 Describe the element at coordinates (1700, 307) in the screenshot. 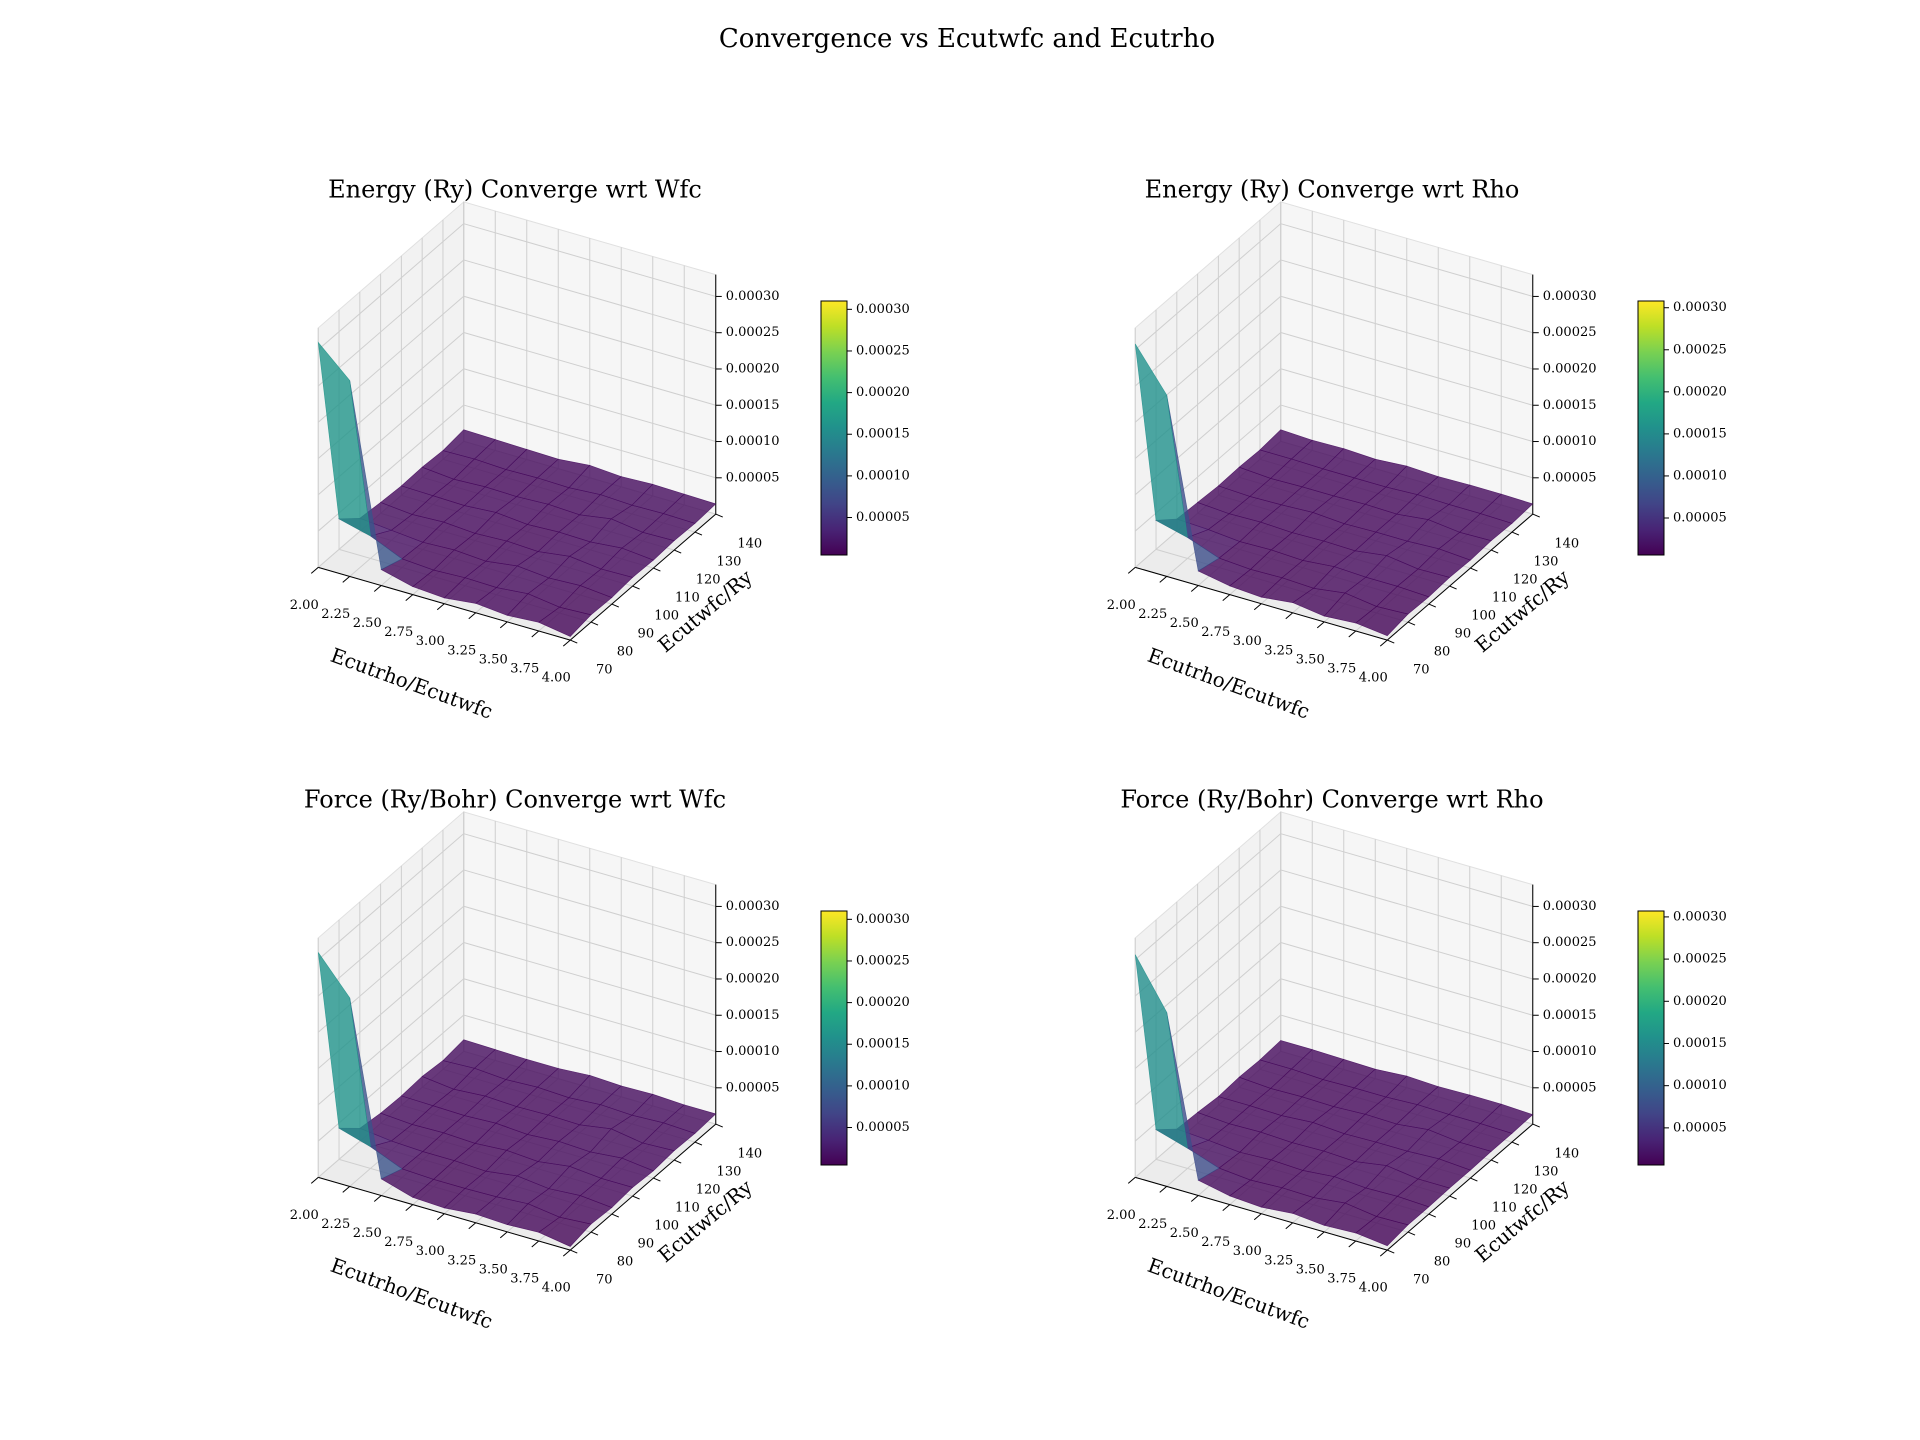

I see `colorbar-tick-label: 0.00030` at that location.